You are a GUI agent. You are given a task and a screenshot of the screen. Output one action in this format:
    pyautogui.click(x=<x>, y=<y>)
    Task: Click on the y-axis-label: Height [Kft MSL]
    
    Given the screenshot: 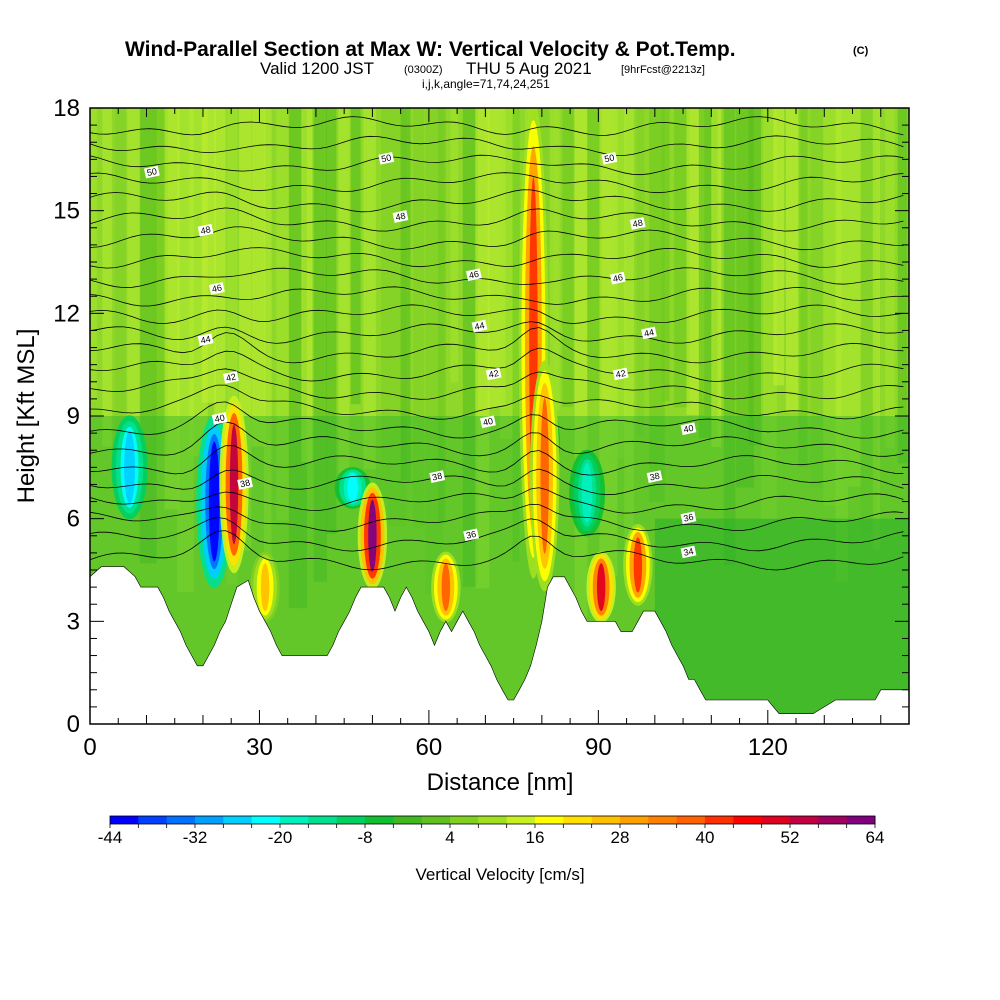 What is the action you would take?
    pyautogui.click(x=26, y=416)
    